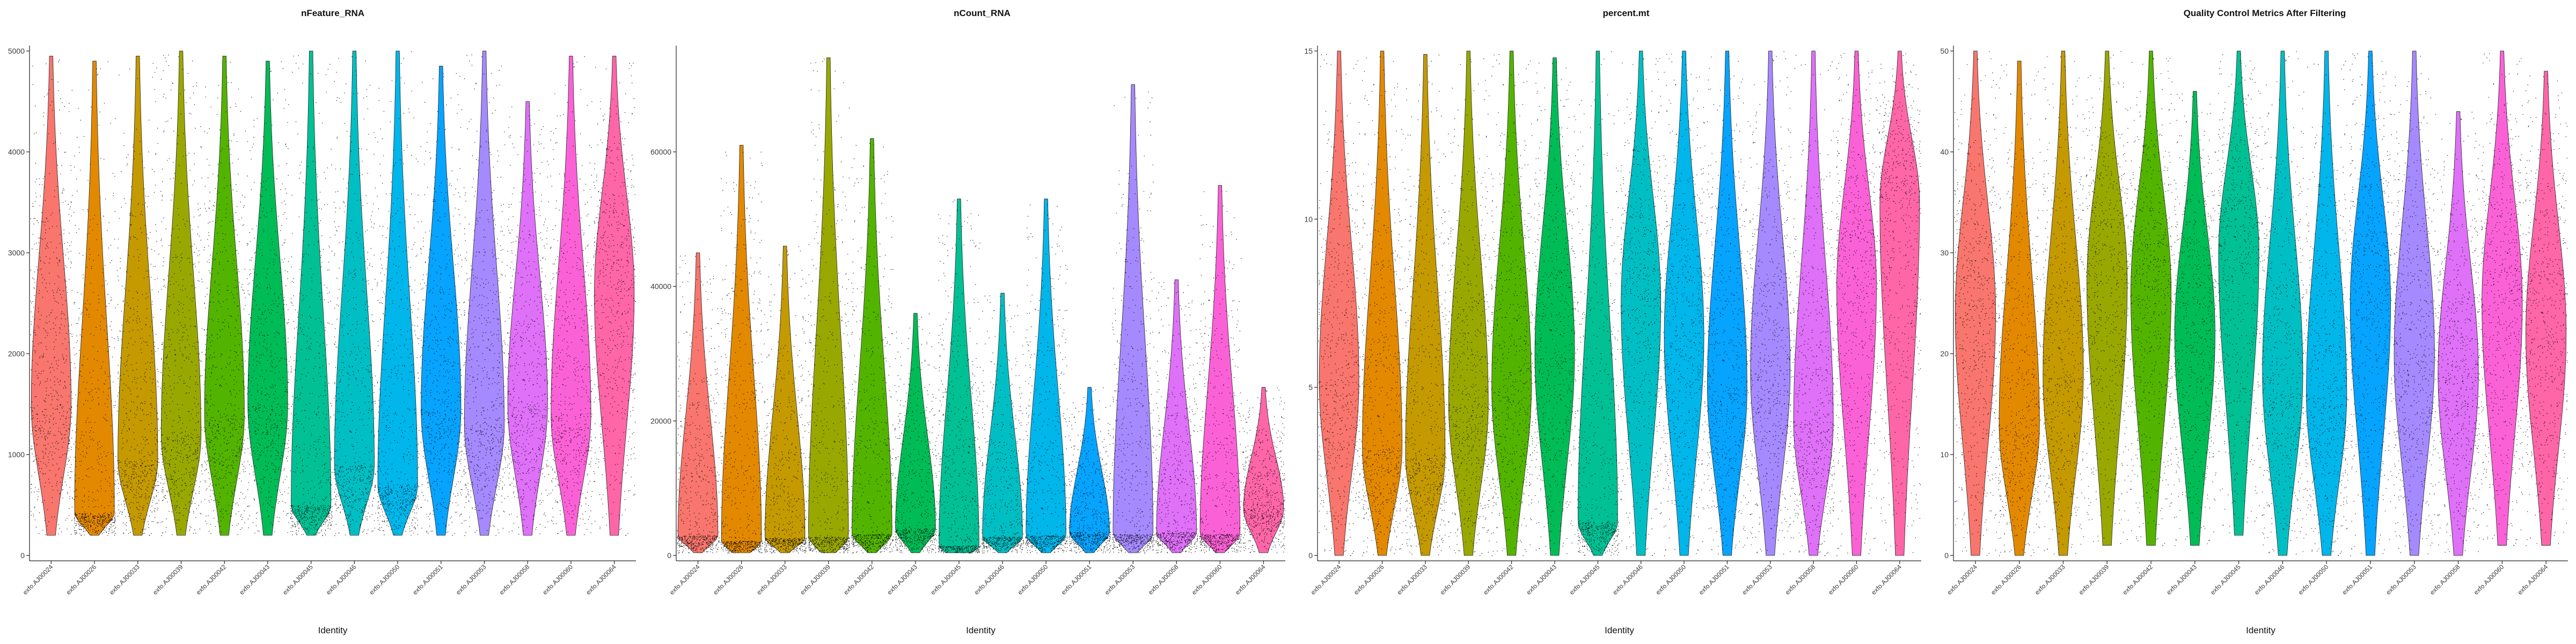 This screenshot has height=644, width=2576. I want to click on y-tick-label: 60000, so click(660, 152).